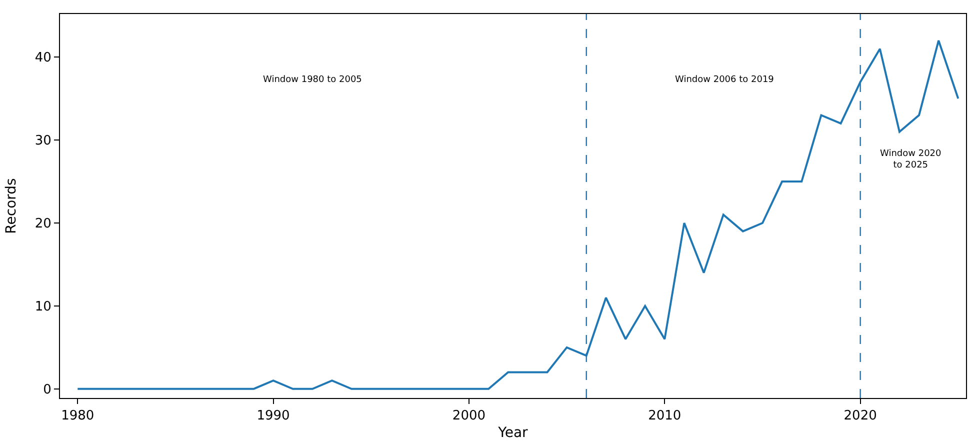 This screenshot has width=971, height=443. What do you see at coordinates (43, 306) in the screenshot?
I see `y-tick-label: 10` at bounding box center [43, 306].